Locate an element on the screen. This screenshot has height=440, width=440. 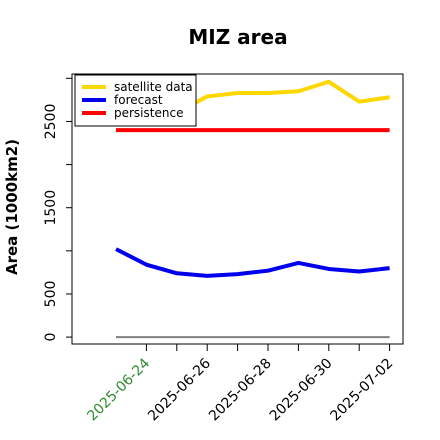
y-tick-label: 0 is located at coordinates (51, 337).